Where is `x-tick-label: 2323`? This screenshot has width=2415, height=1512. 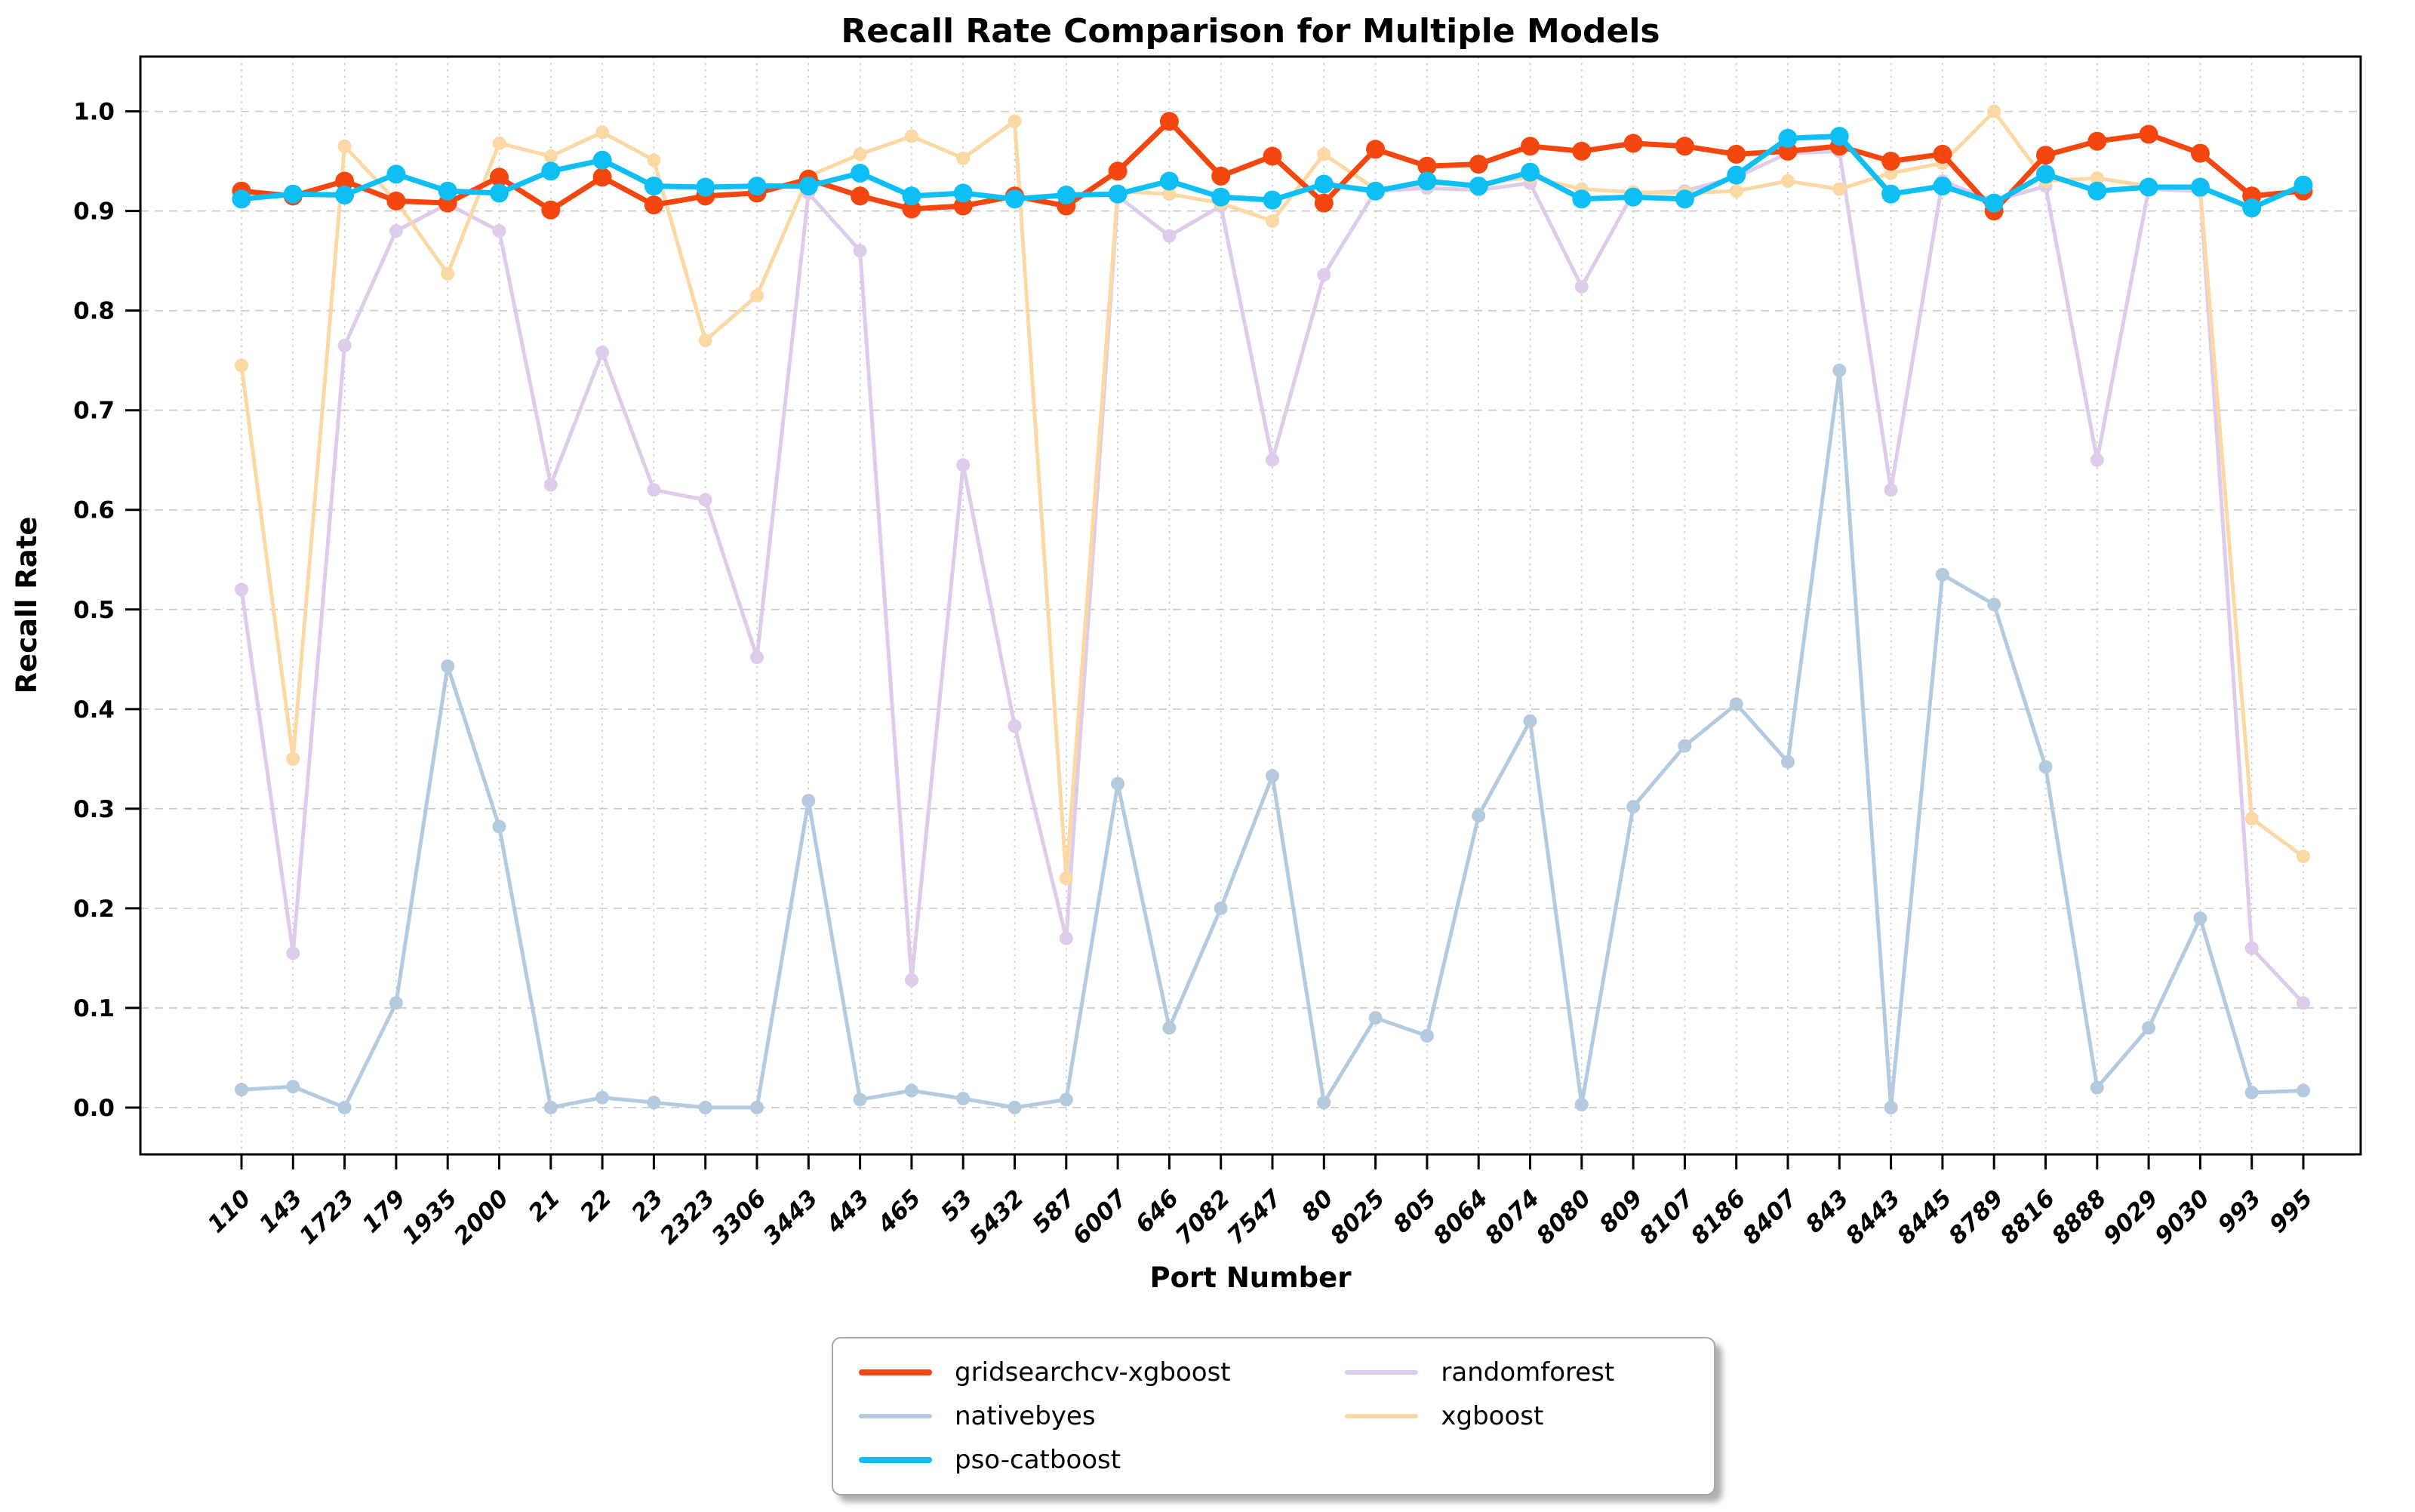 x-tick-label: 2323 is located at coordinates (687, 1217).